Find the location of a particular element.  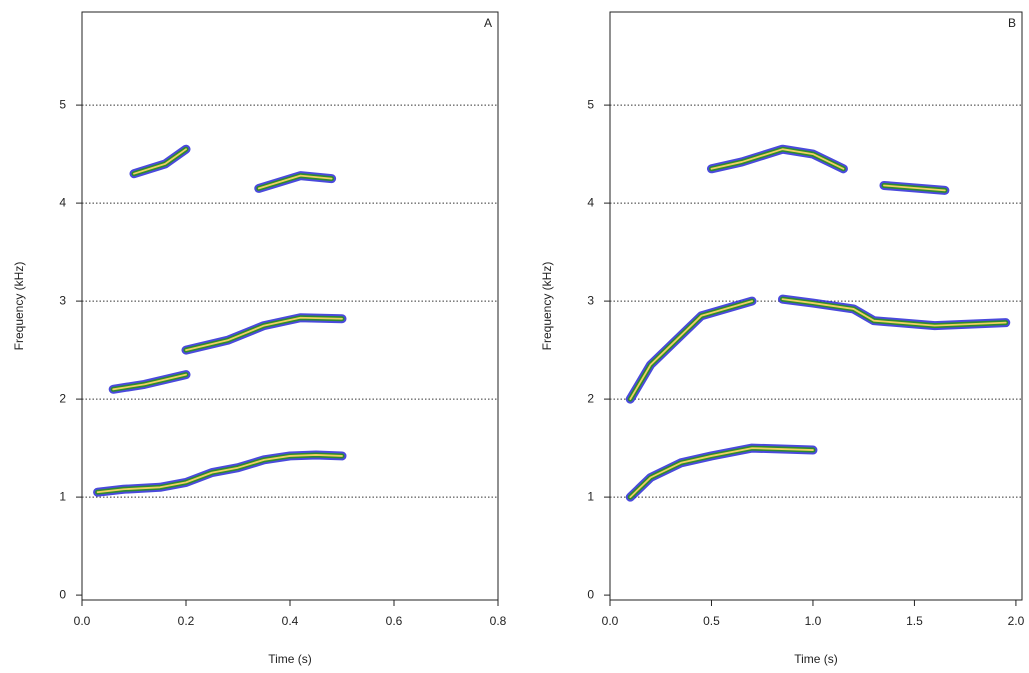

x-tick-label: 0.2 is located at coordinates (186, 621).